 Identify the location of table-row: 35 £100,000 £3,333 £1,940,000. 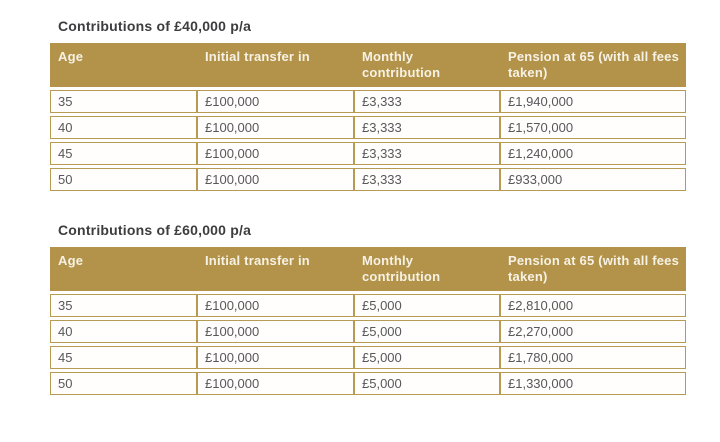
(368, 101).